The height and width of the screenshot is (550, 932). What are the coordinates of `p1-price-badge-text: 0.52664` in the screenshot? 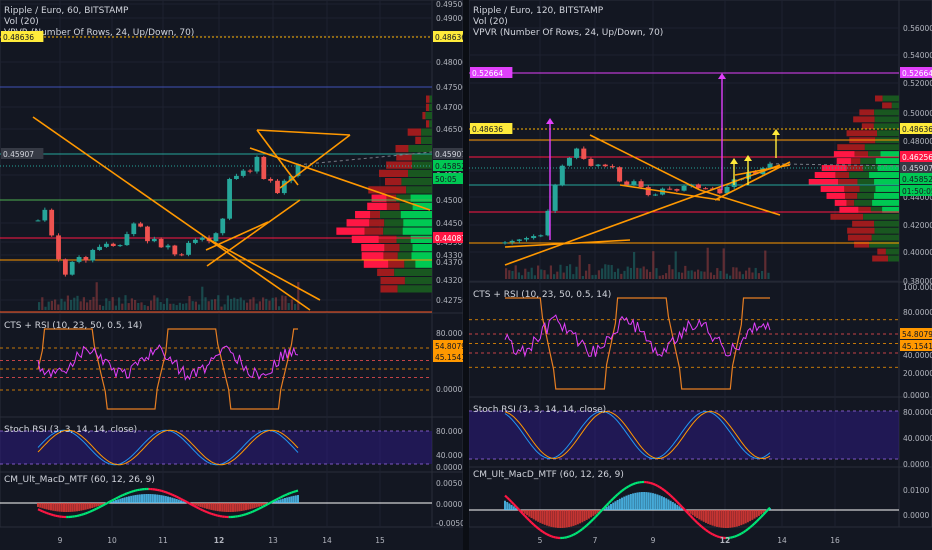 It's located at (917, 73).